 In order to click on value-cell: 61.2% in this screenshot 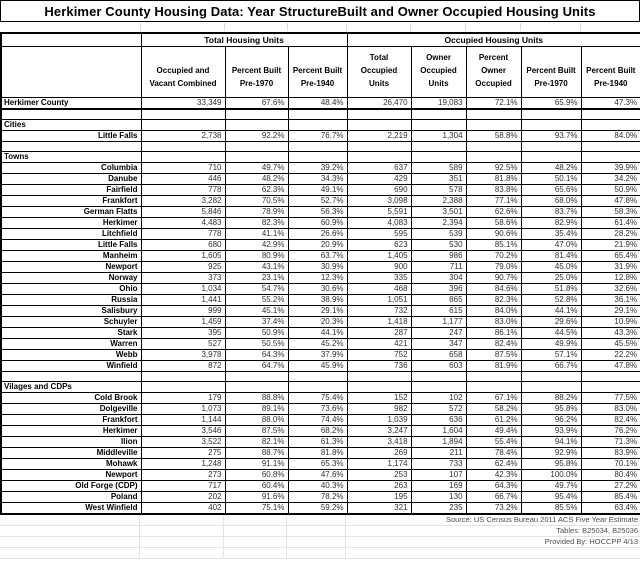, I will do `click(493, 419)`.